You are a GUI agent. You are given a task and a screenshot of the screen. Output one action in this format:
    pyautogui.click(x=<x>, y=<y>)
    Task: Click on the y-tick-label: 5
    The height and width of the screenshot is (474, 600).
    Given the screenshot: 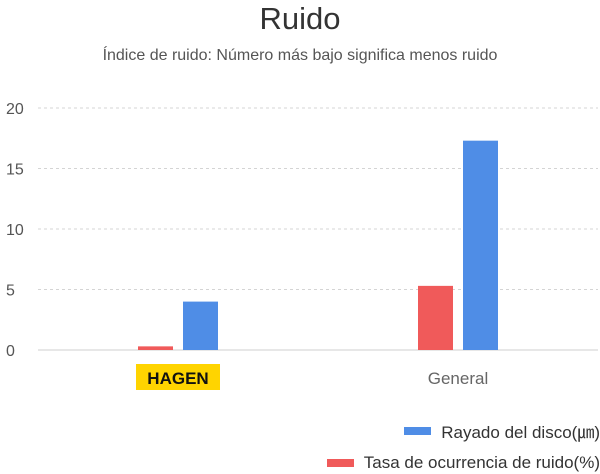 What is the action you would take?
    pyautogui.click(x=10, y=291)
    